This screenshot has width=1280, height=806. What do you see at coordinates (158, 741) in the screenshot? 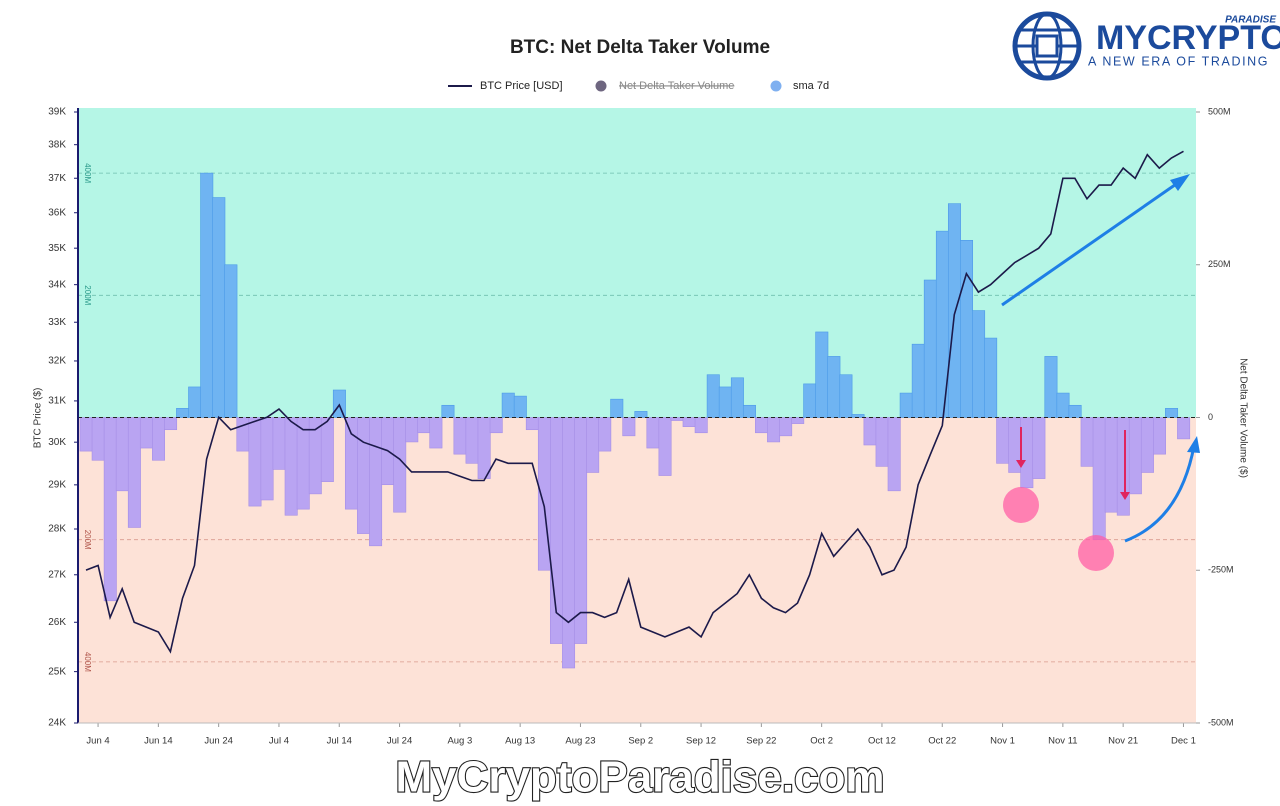
I see `x-tick-label: Jun 14` at bounding box center [158, 741].